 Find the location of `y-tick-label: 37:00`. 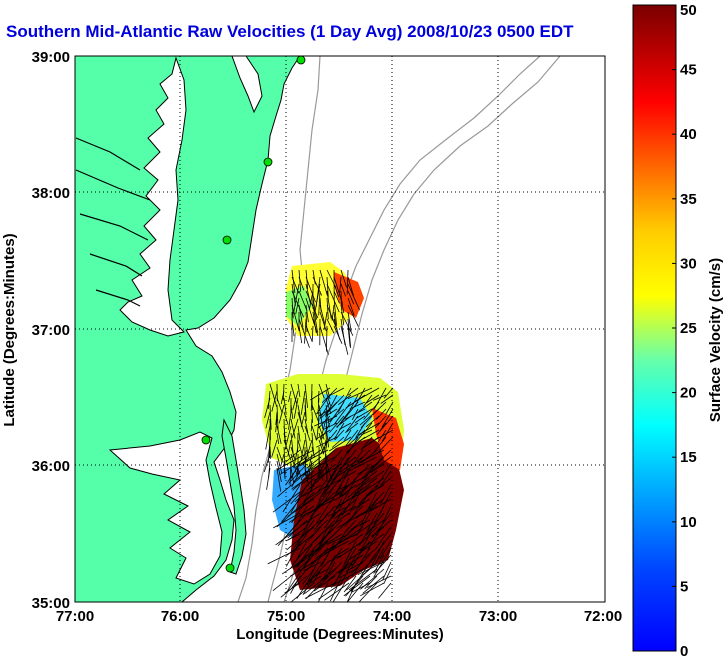

y-tick-label: 37:00 is located at coordinates (51, 330).